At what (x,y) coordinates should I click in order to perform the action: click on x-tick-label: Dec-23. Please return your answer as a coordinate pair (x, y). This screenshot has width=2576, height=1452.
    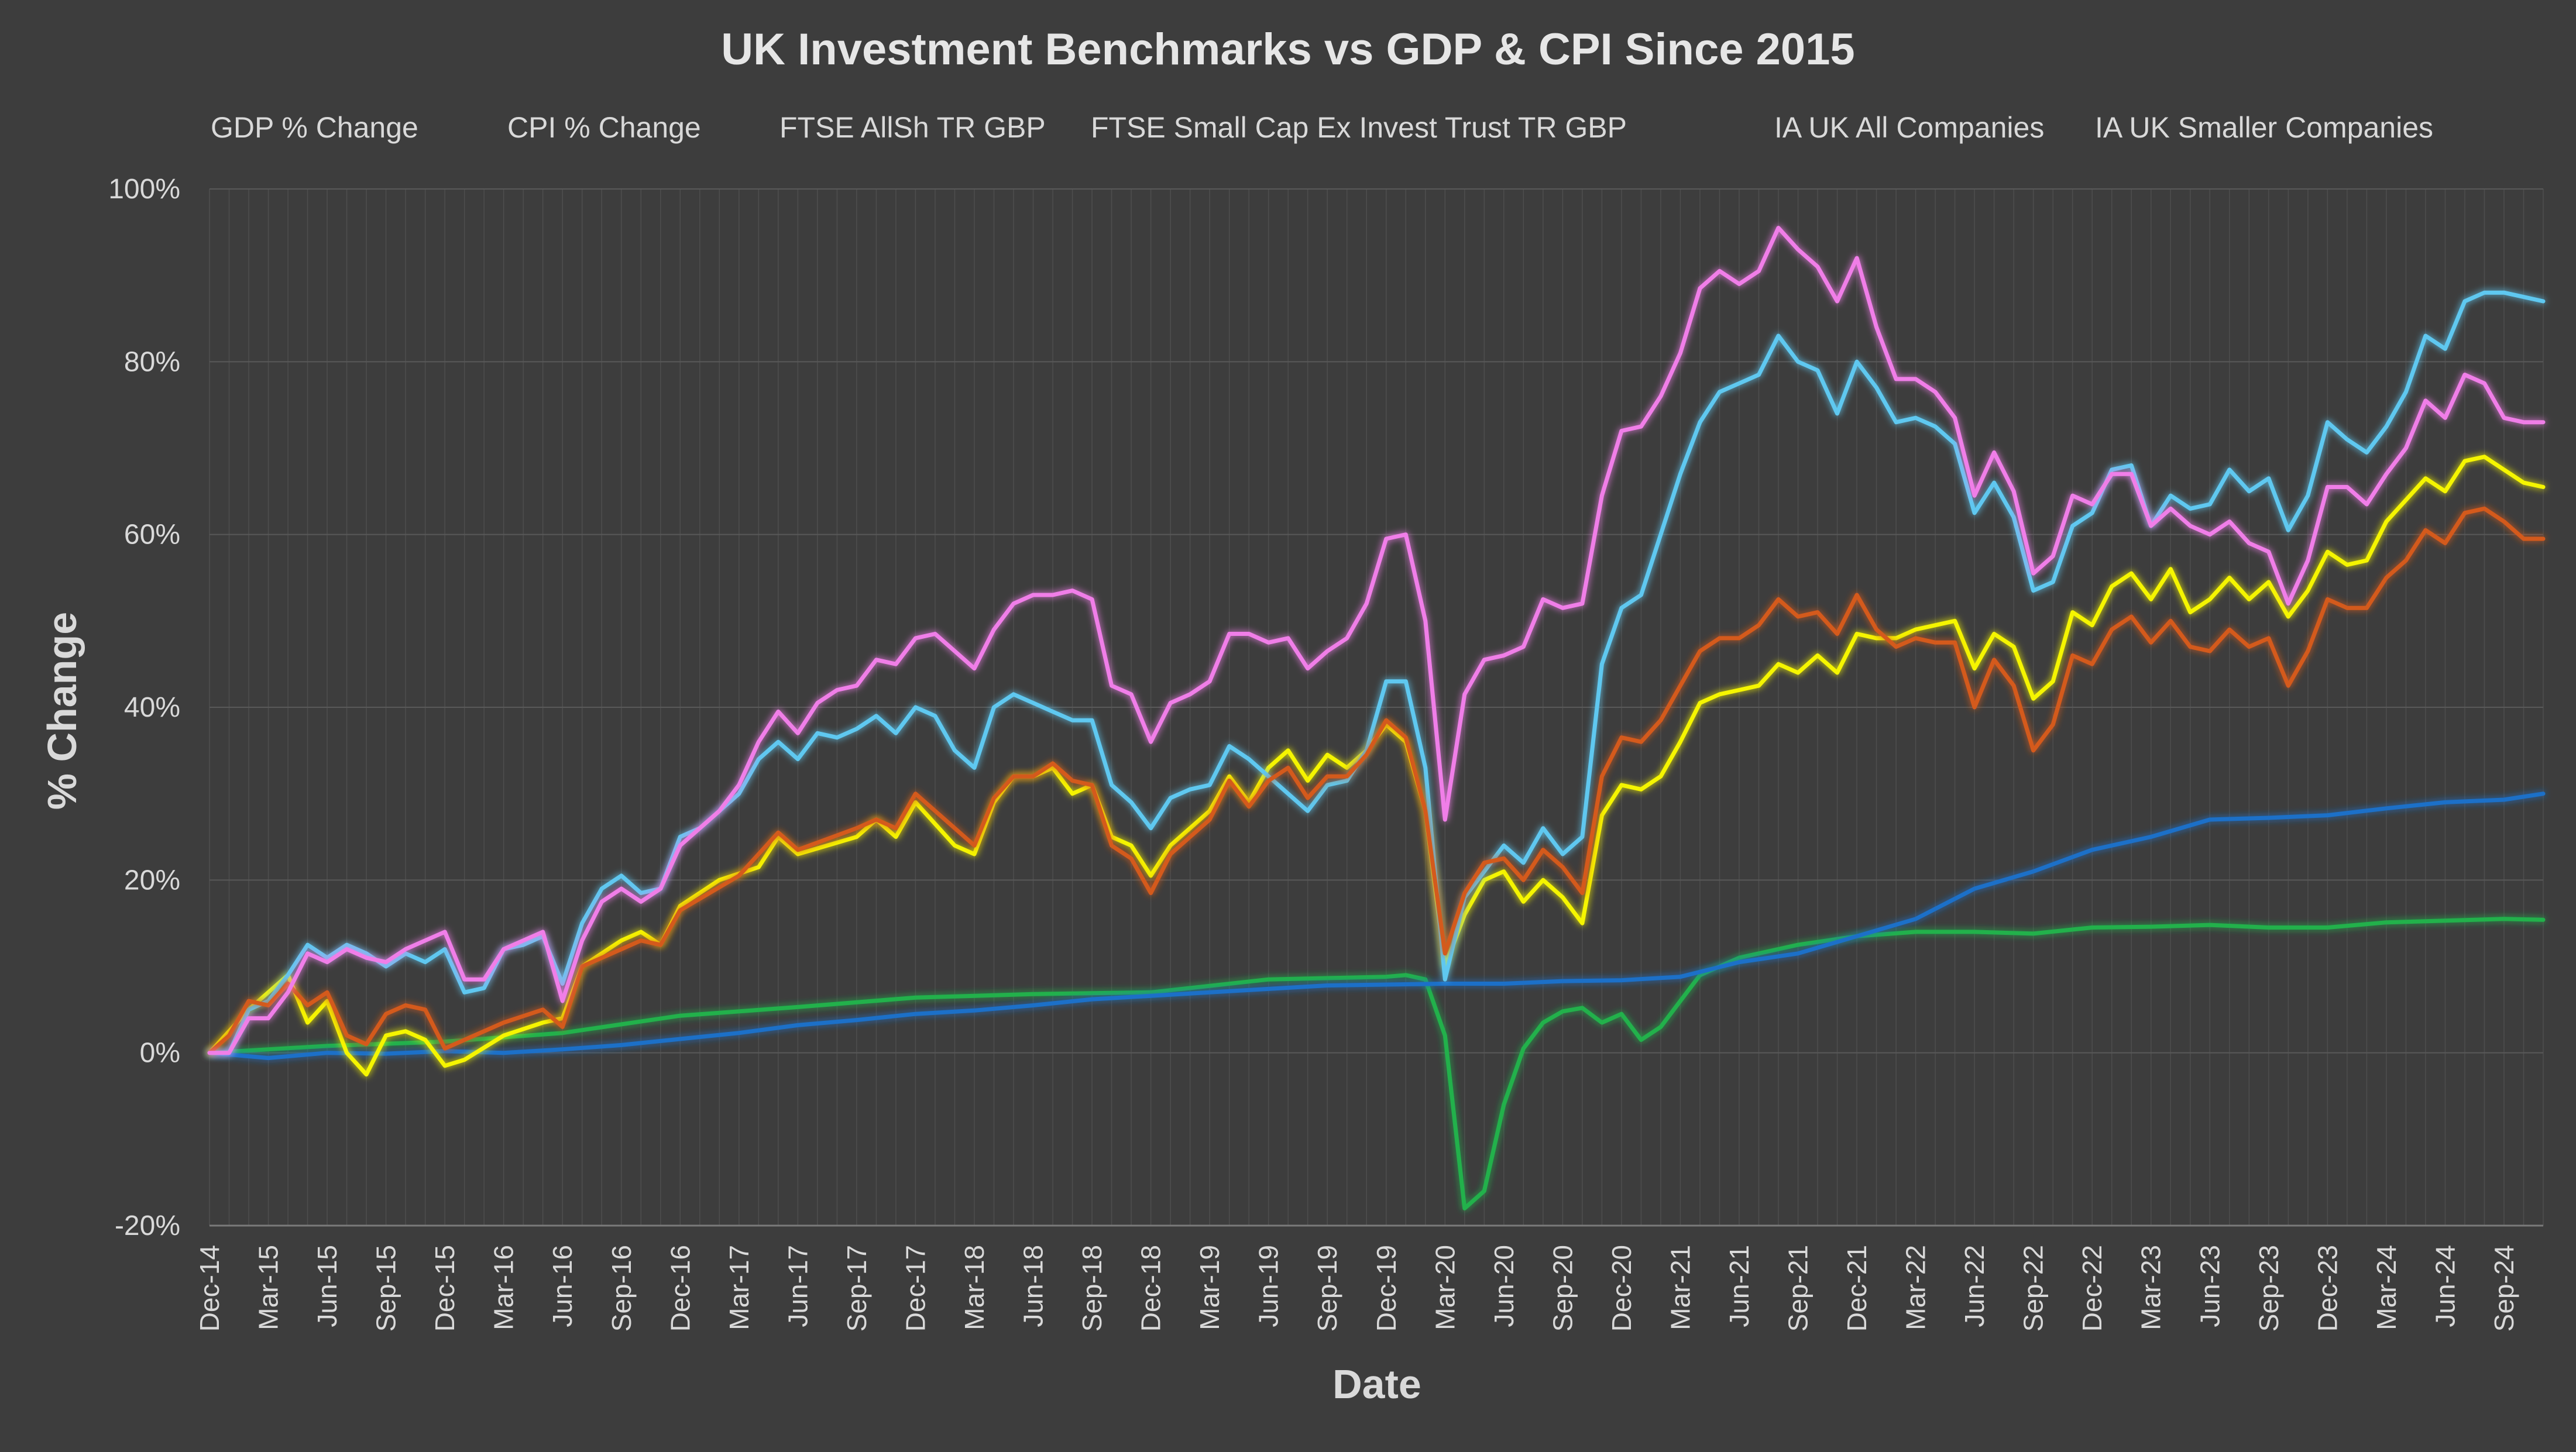
    Looking at the image, I should click on (2327, 1288).